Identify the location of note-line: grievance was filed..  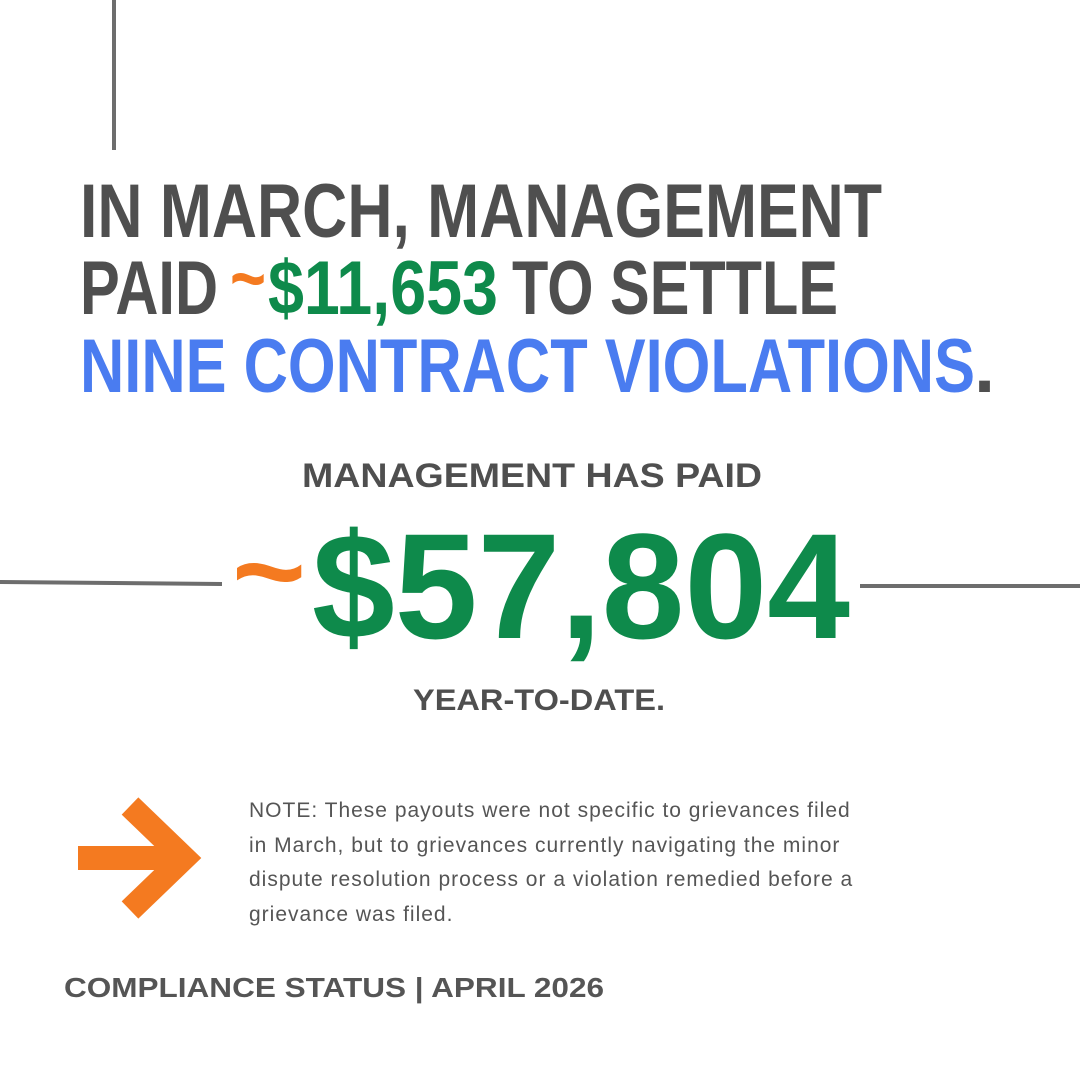
(351, 914).